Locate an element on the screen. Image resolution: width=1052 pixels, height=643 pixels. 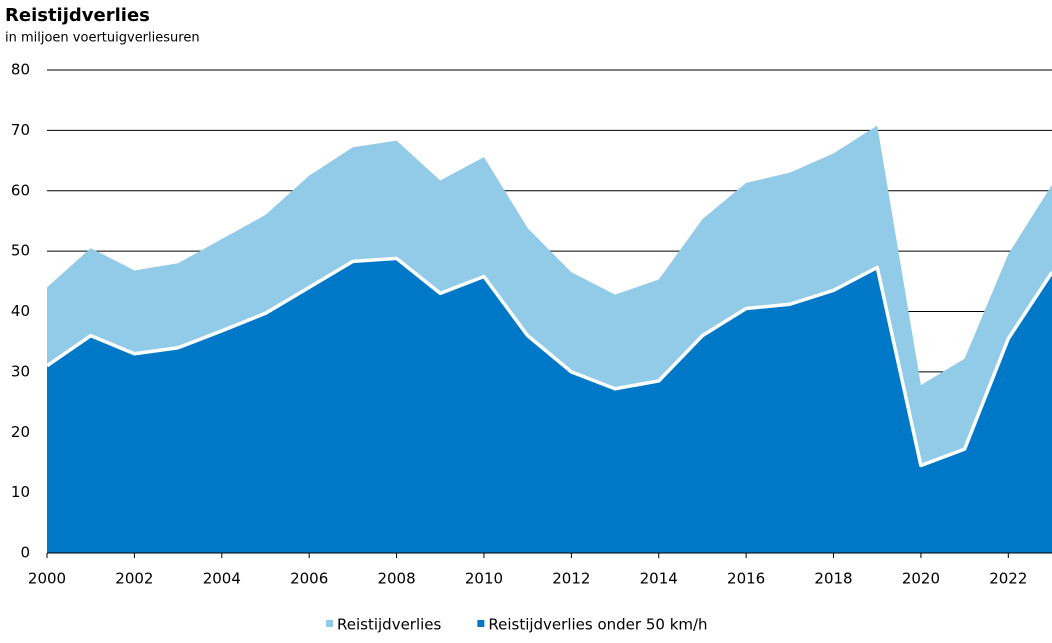
y-tick-label: 60 is located at coordinates (20, 190).